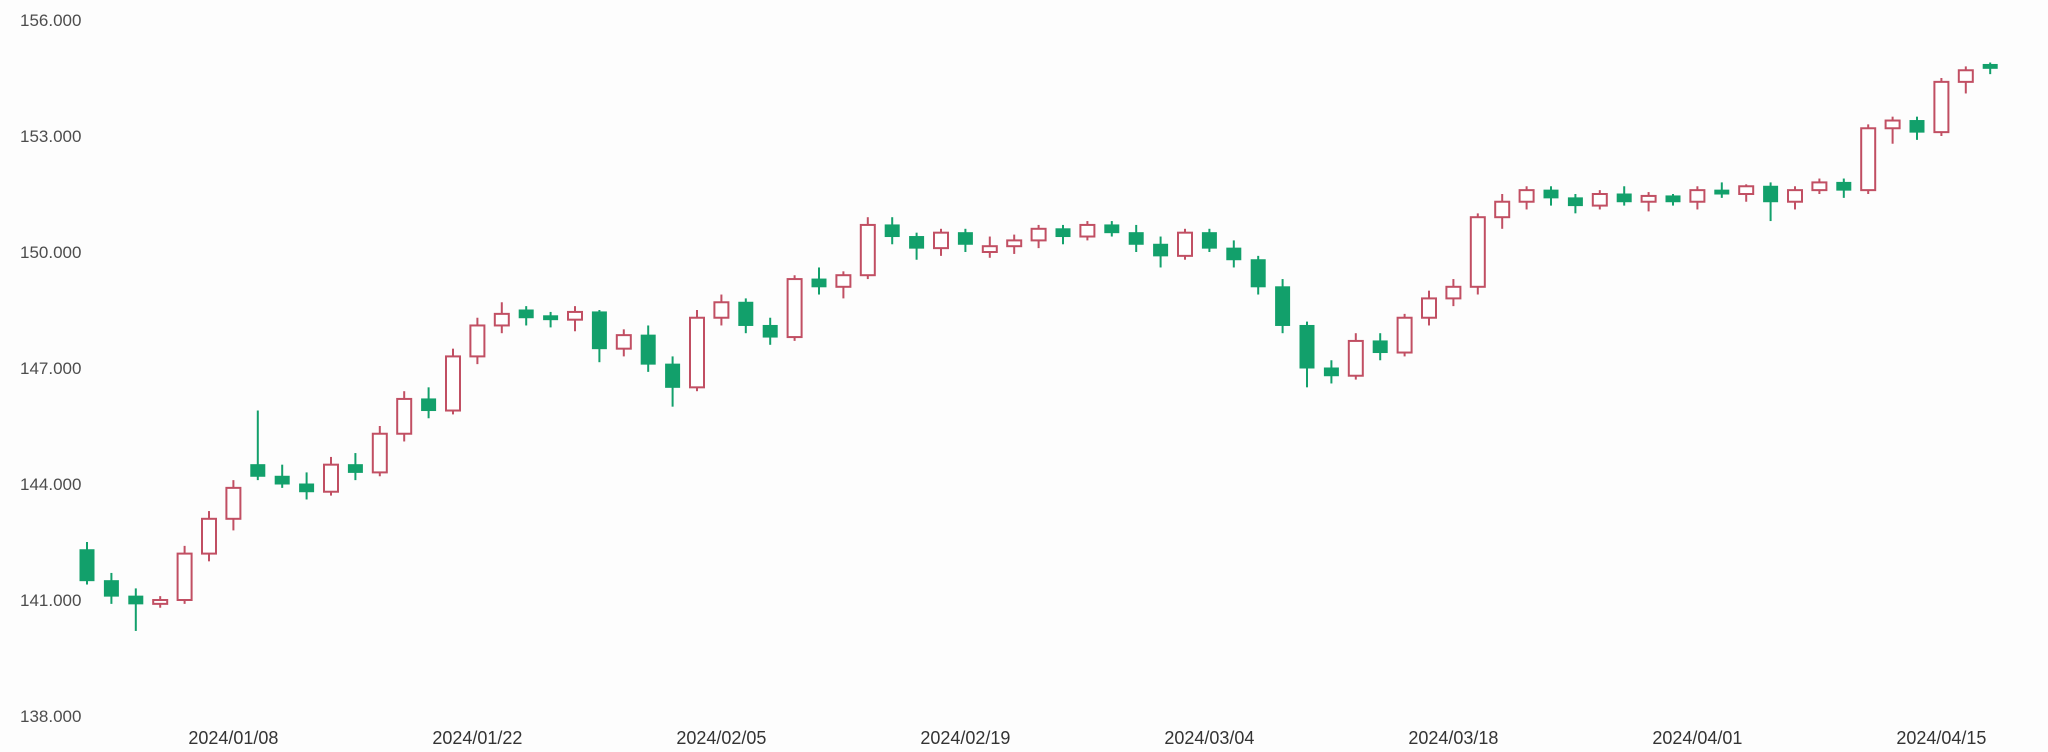  Describe the element at coordinates (50, 484) in the screenshot. I see `y-axis-tick-label: 144.000` at that location.